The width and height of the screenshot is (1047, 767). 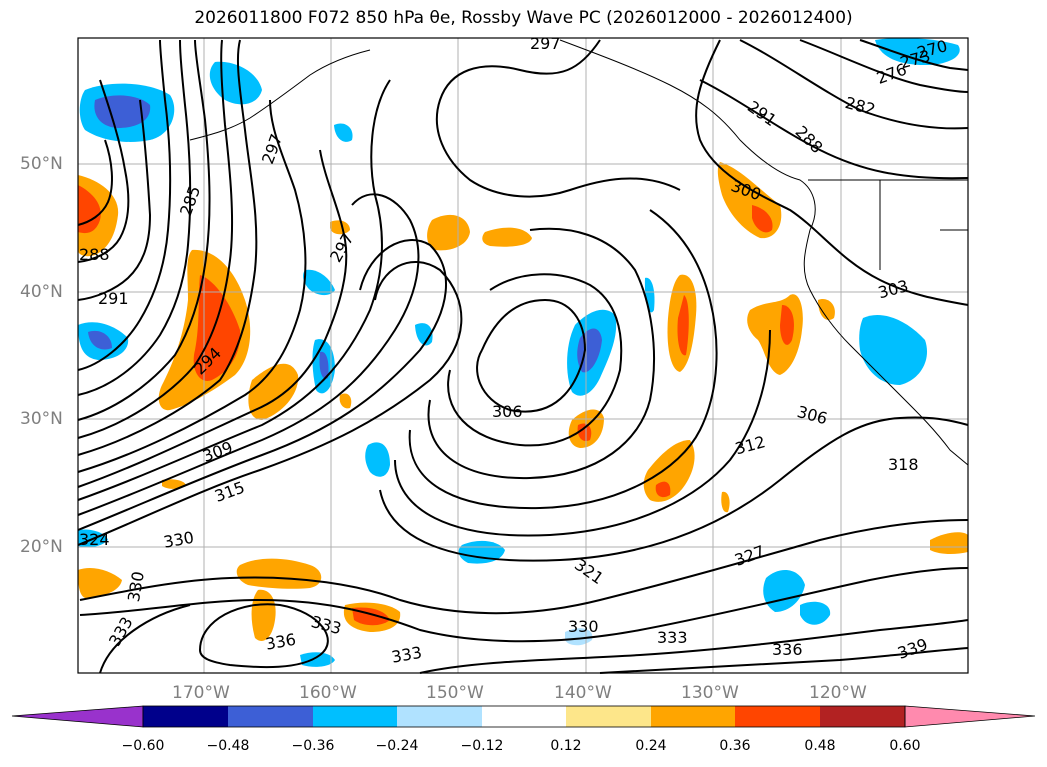 I want to click on colorbar, so click(x=523, y=716).